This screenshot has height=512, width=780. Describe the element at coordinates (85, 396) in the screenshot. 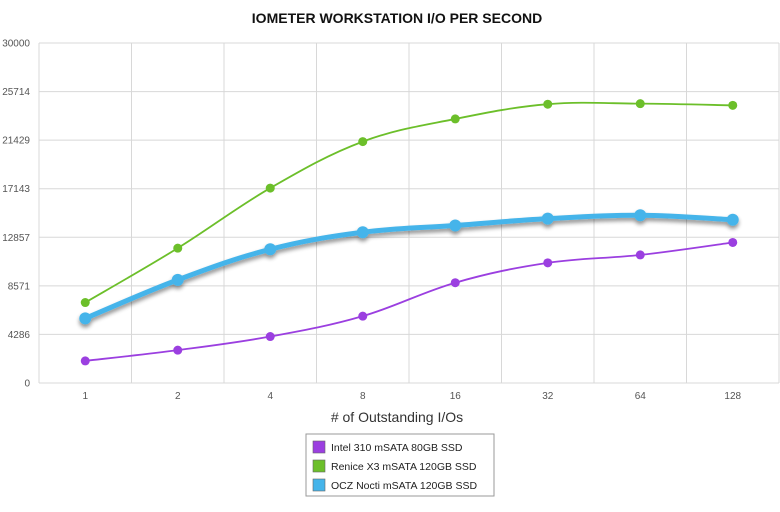

I see `x-tick-label: 1` at that location.